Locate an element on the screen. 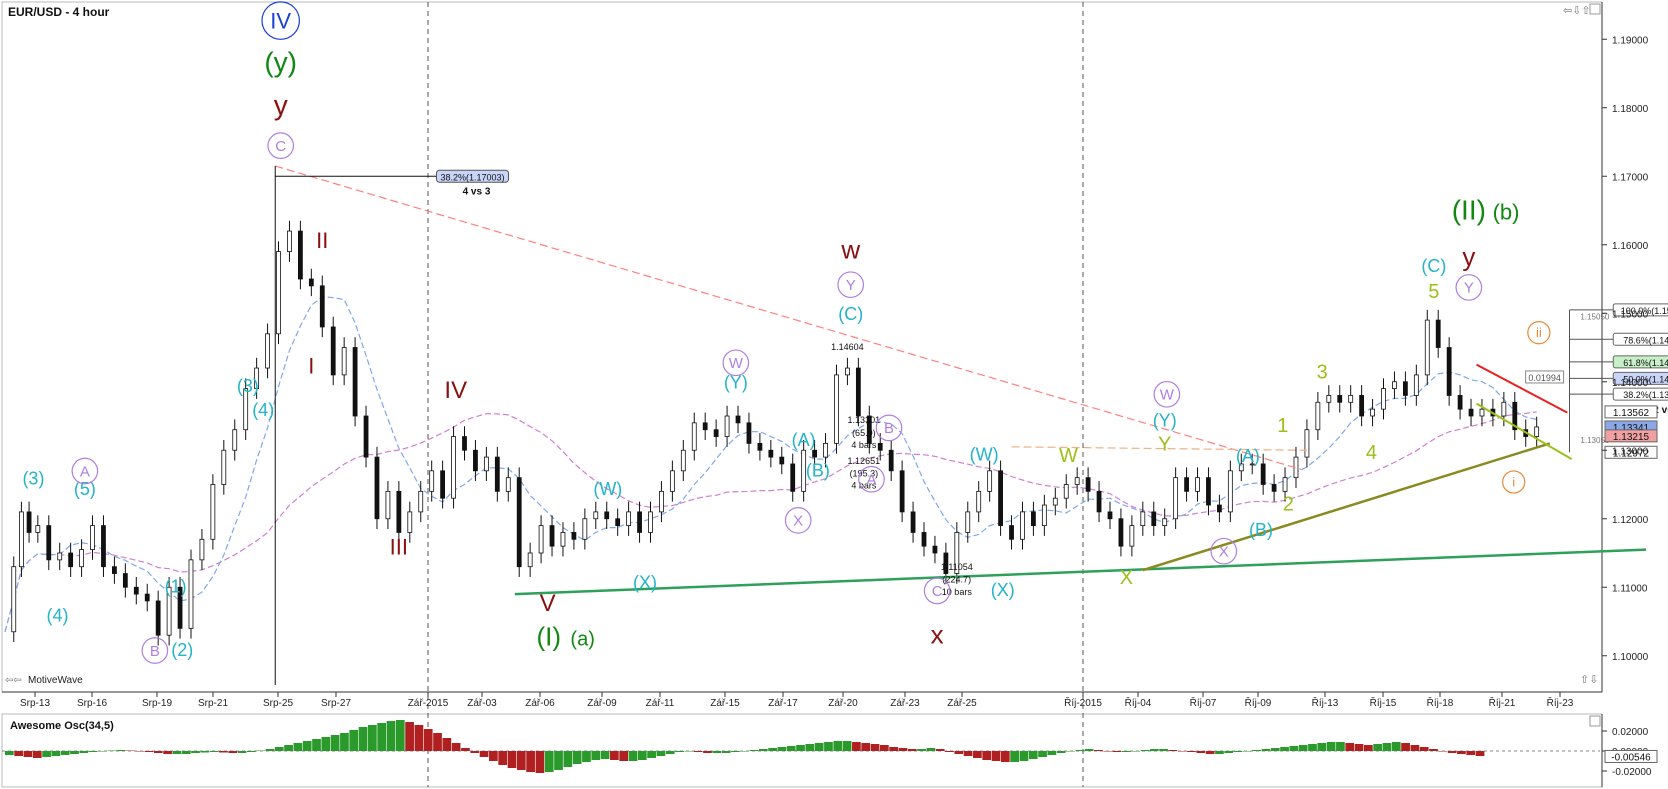  wave-label: X is located at coordinates (798, 521).